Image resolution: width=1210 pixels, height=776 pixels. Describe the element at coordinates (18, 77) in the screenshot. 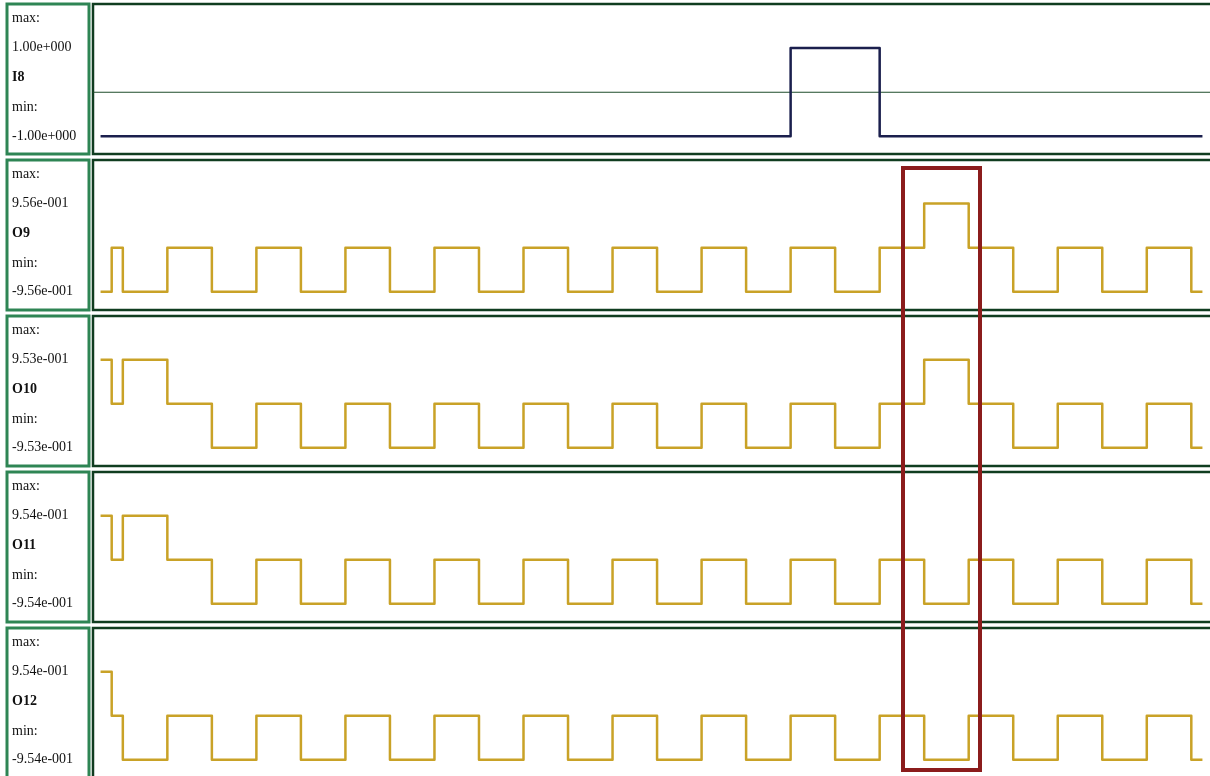

I see `y-axis-title: I8` at that location.